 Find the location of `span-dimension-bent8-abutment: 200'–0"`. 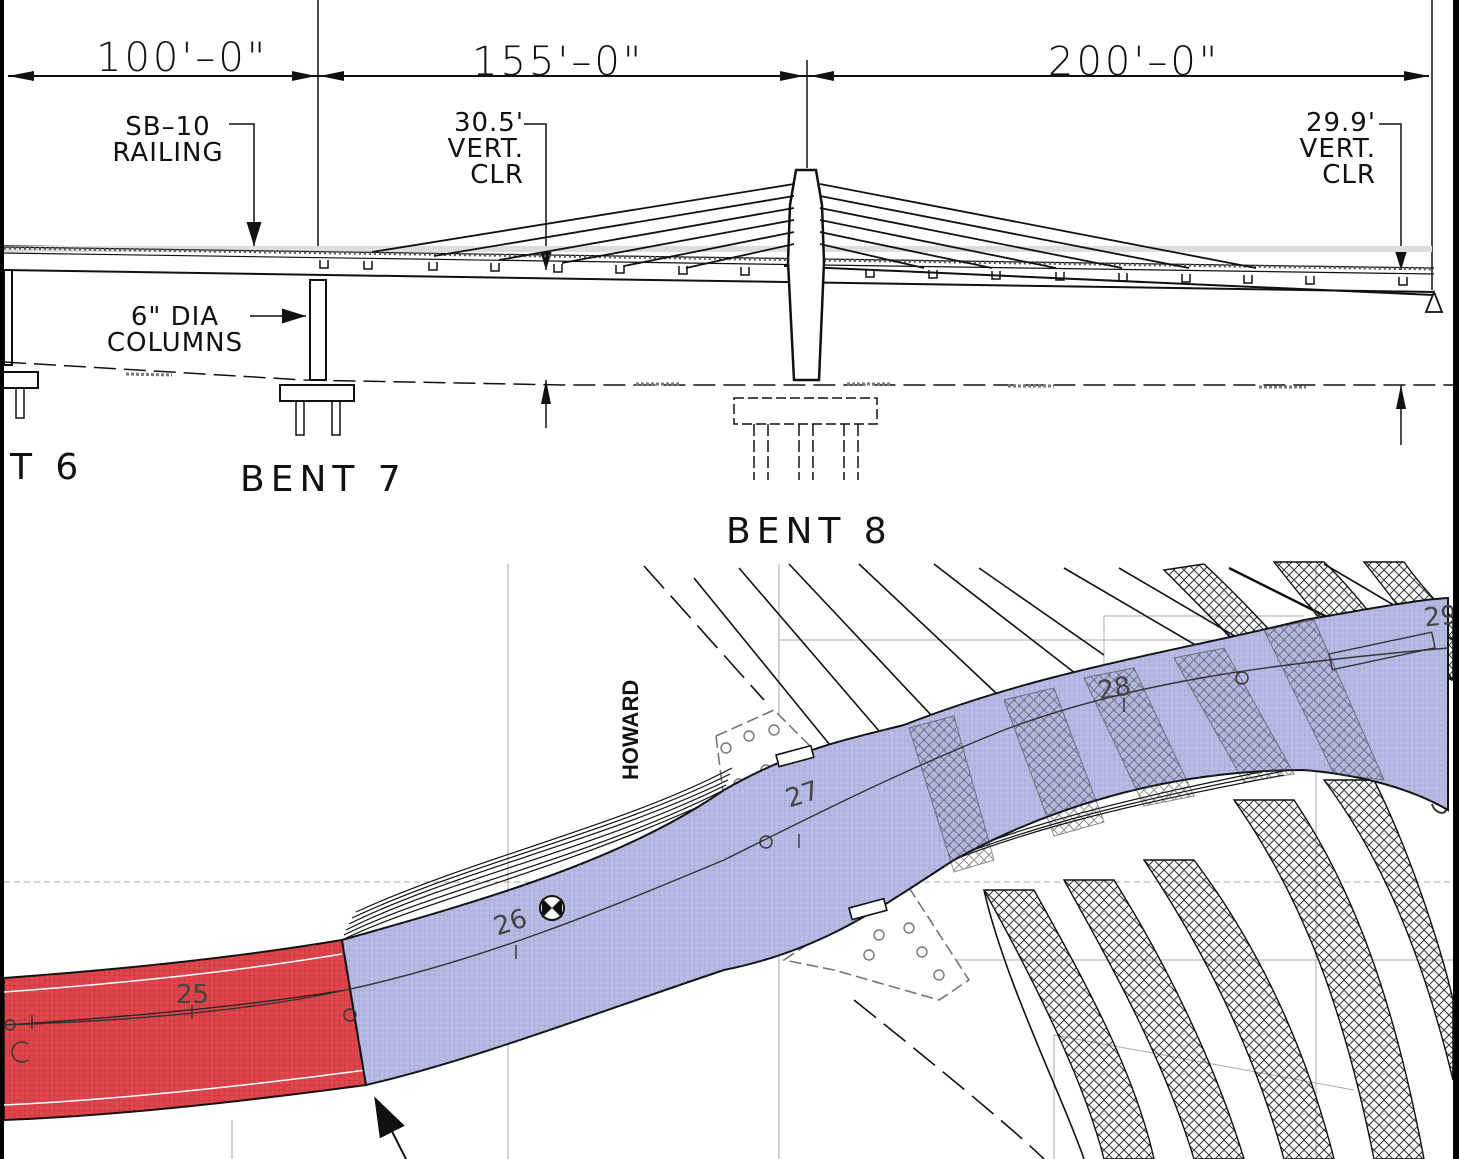

span-dimension-bent8-abutment: 200'–0" is located at coordinates (1134, 62).